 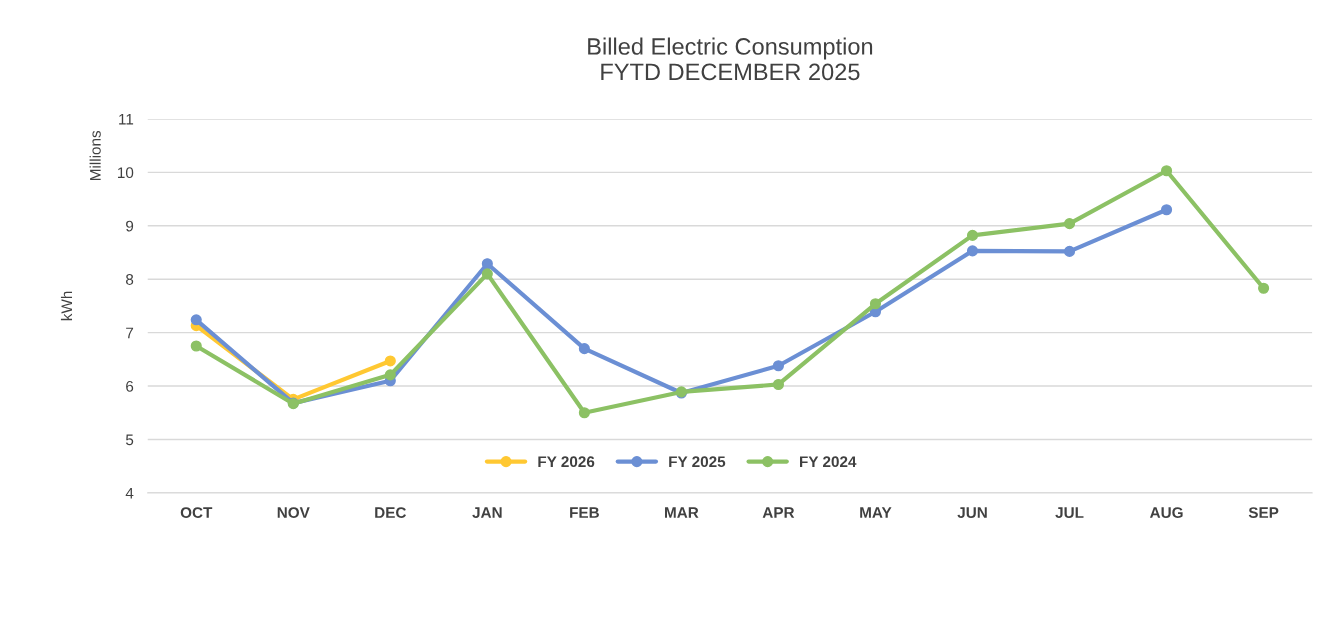 I want to click on chart-title: Billed Electric Consumption FYTD DECEMBER 2025, so click(x=730, y=59).